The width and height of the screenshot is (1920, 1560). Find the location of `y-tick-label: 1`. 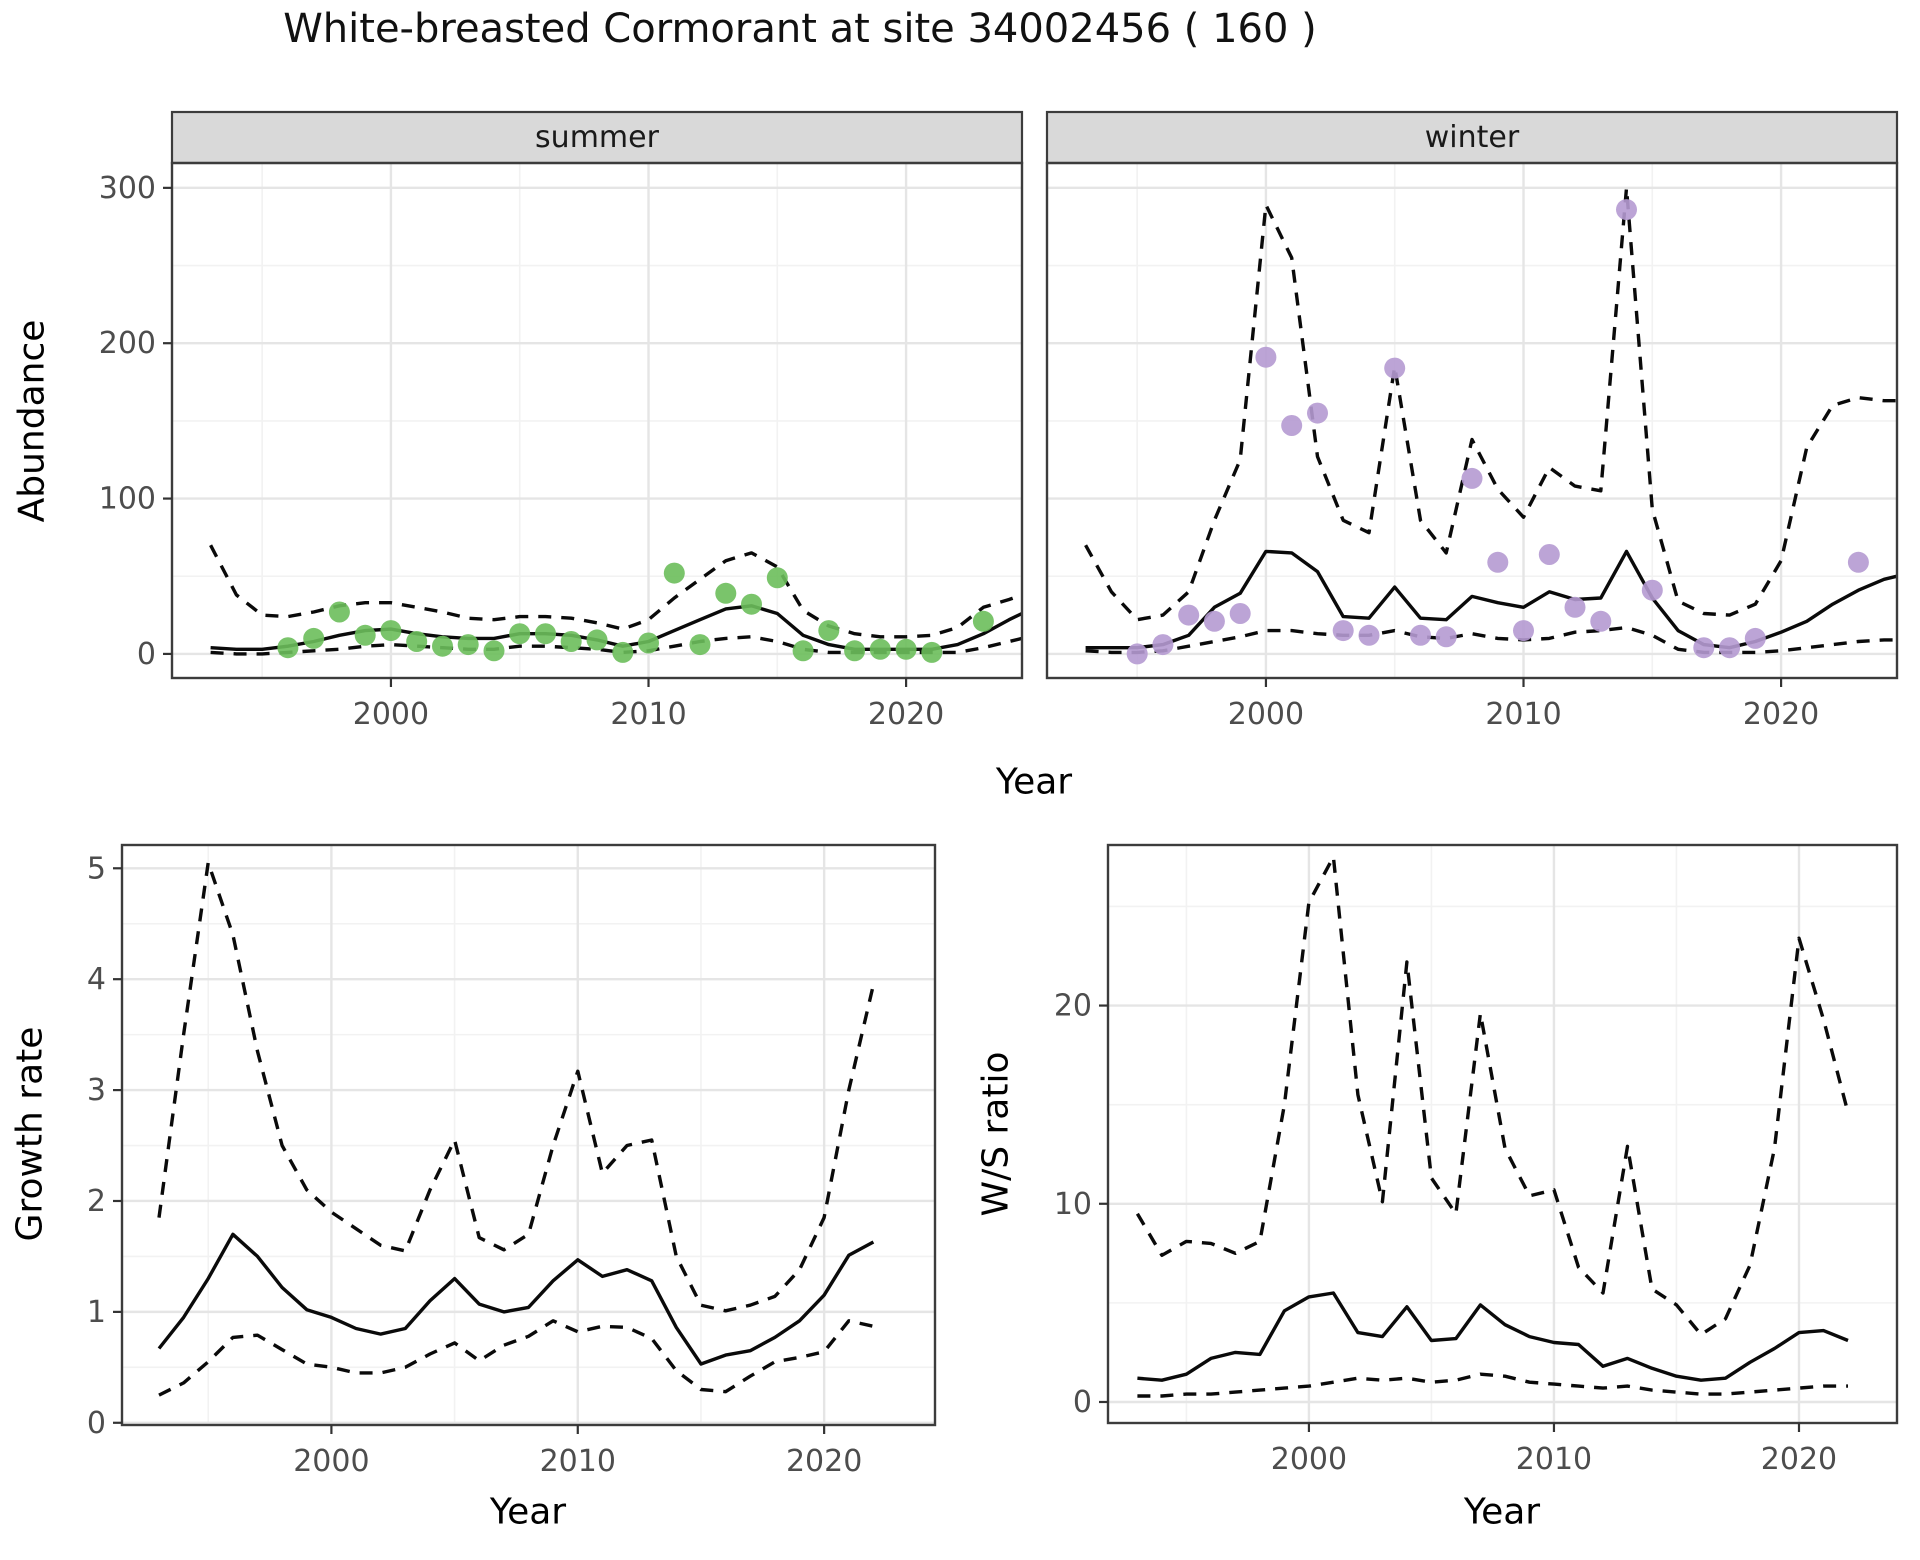

y-tick-label: 1 is located at coordinates (96, 1312).